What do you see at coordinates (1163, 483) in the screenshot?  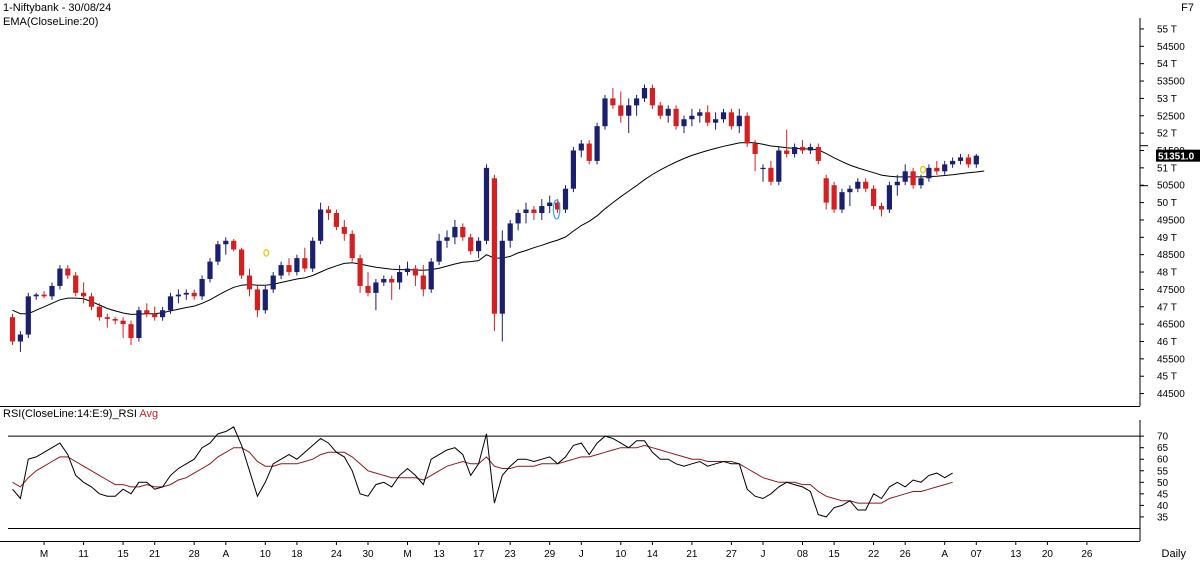 I see `rsi-tick-label: 50` at bounding box center [1163, 483].